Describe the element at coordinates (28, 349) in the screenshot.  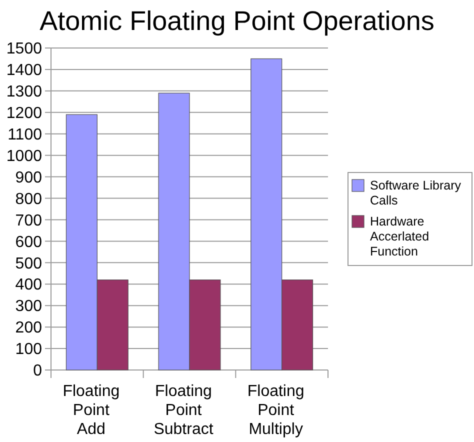
I see `y-tick-label: 100` at that location.